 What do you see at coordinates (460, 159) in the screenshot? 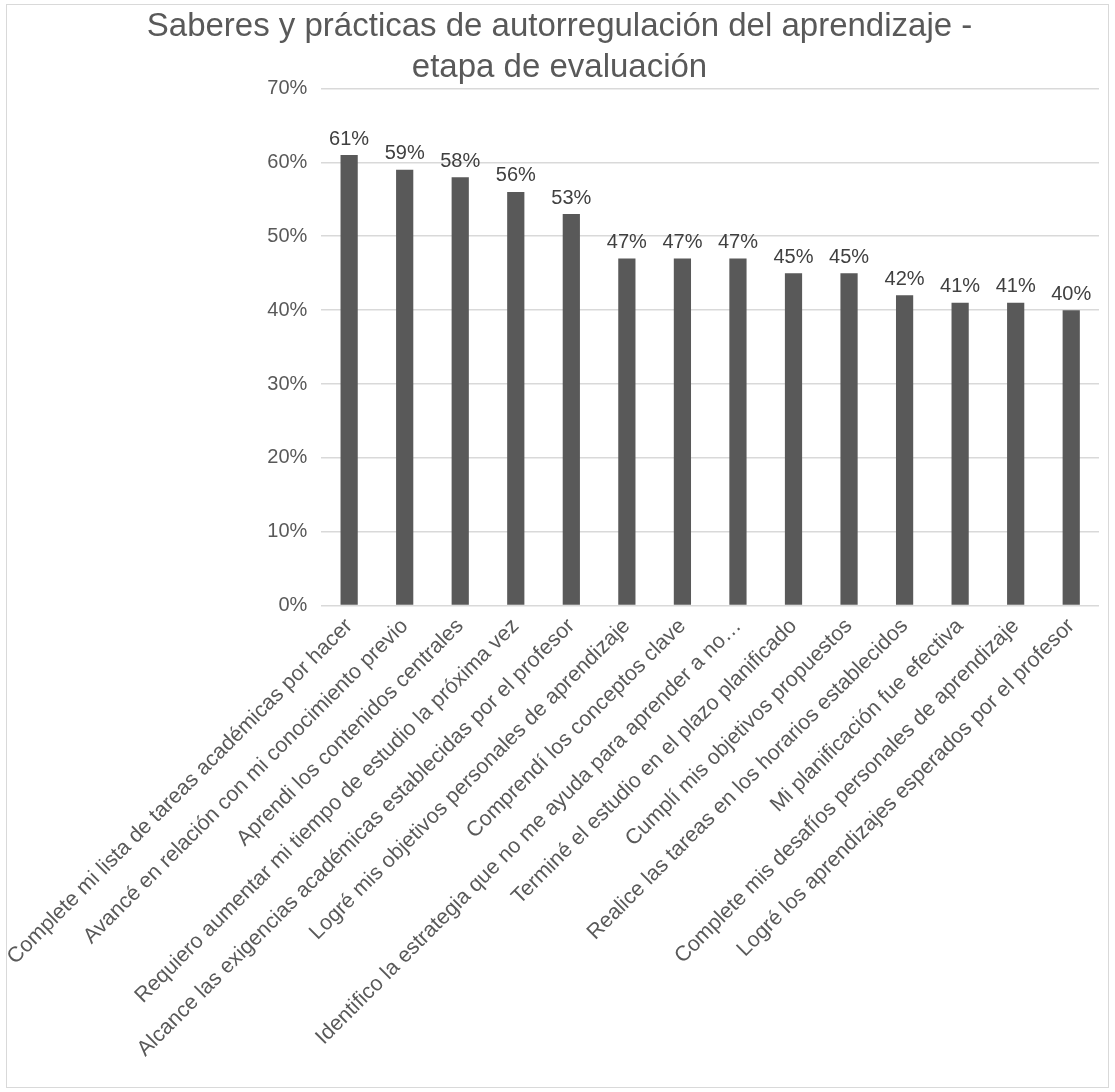
I see `data-label: 58%` at bounding box center [460, 159].